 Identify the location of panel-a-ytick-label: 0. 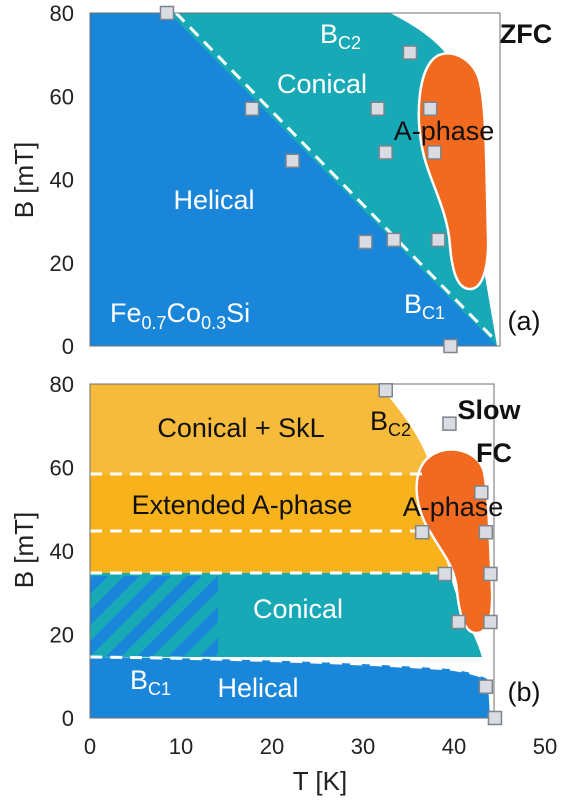
(68, 346).